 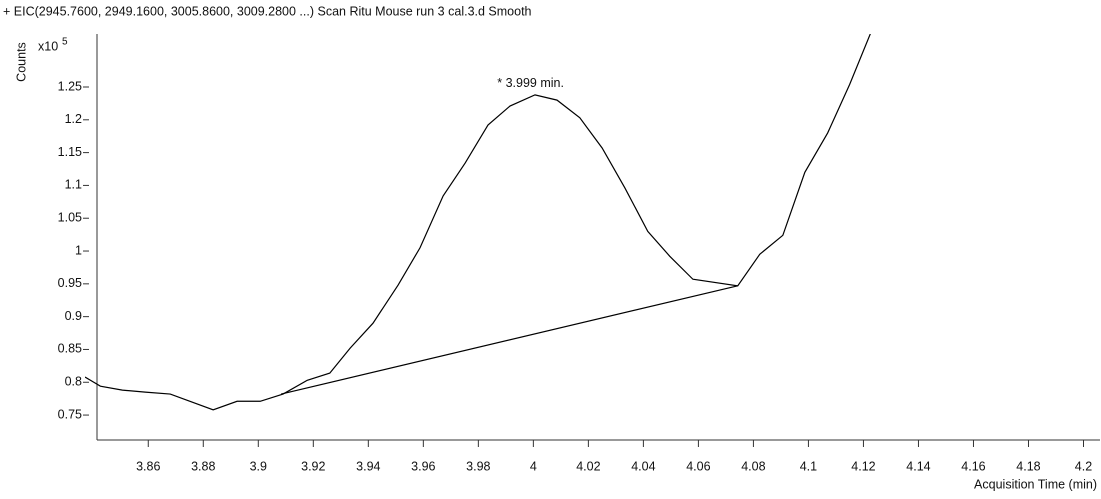 What do you see at coordinates (973, 466) in the screenshot?
I see `x-tick-label: 4.16` at bounding box center [973, 466].